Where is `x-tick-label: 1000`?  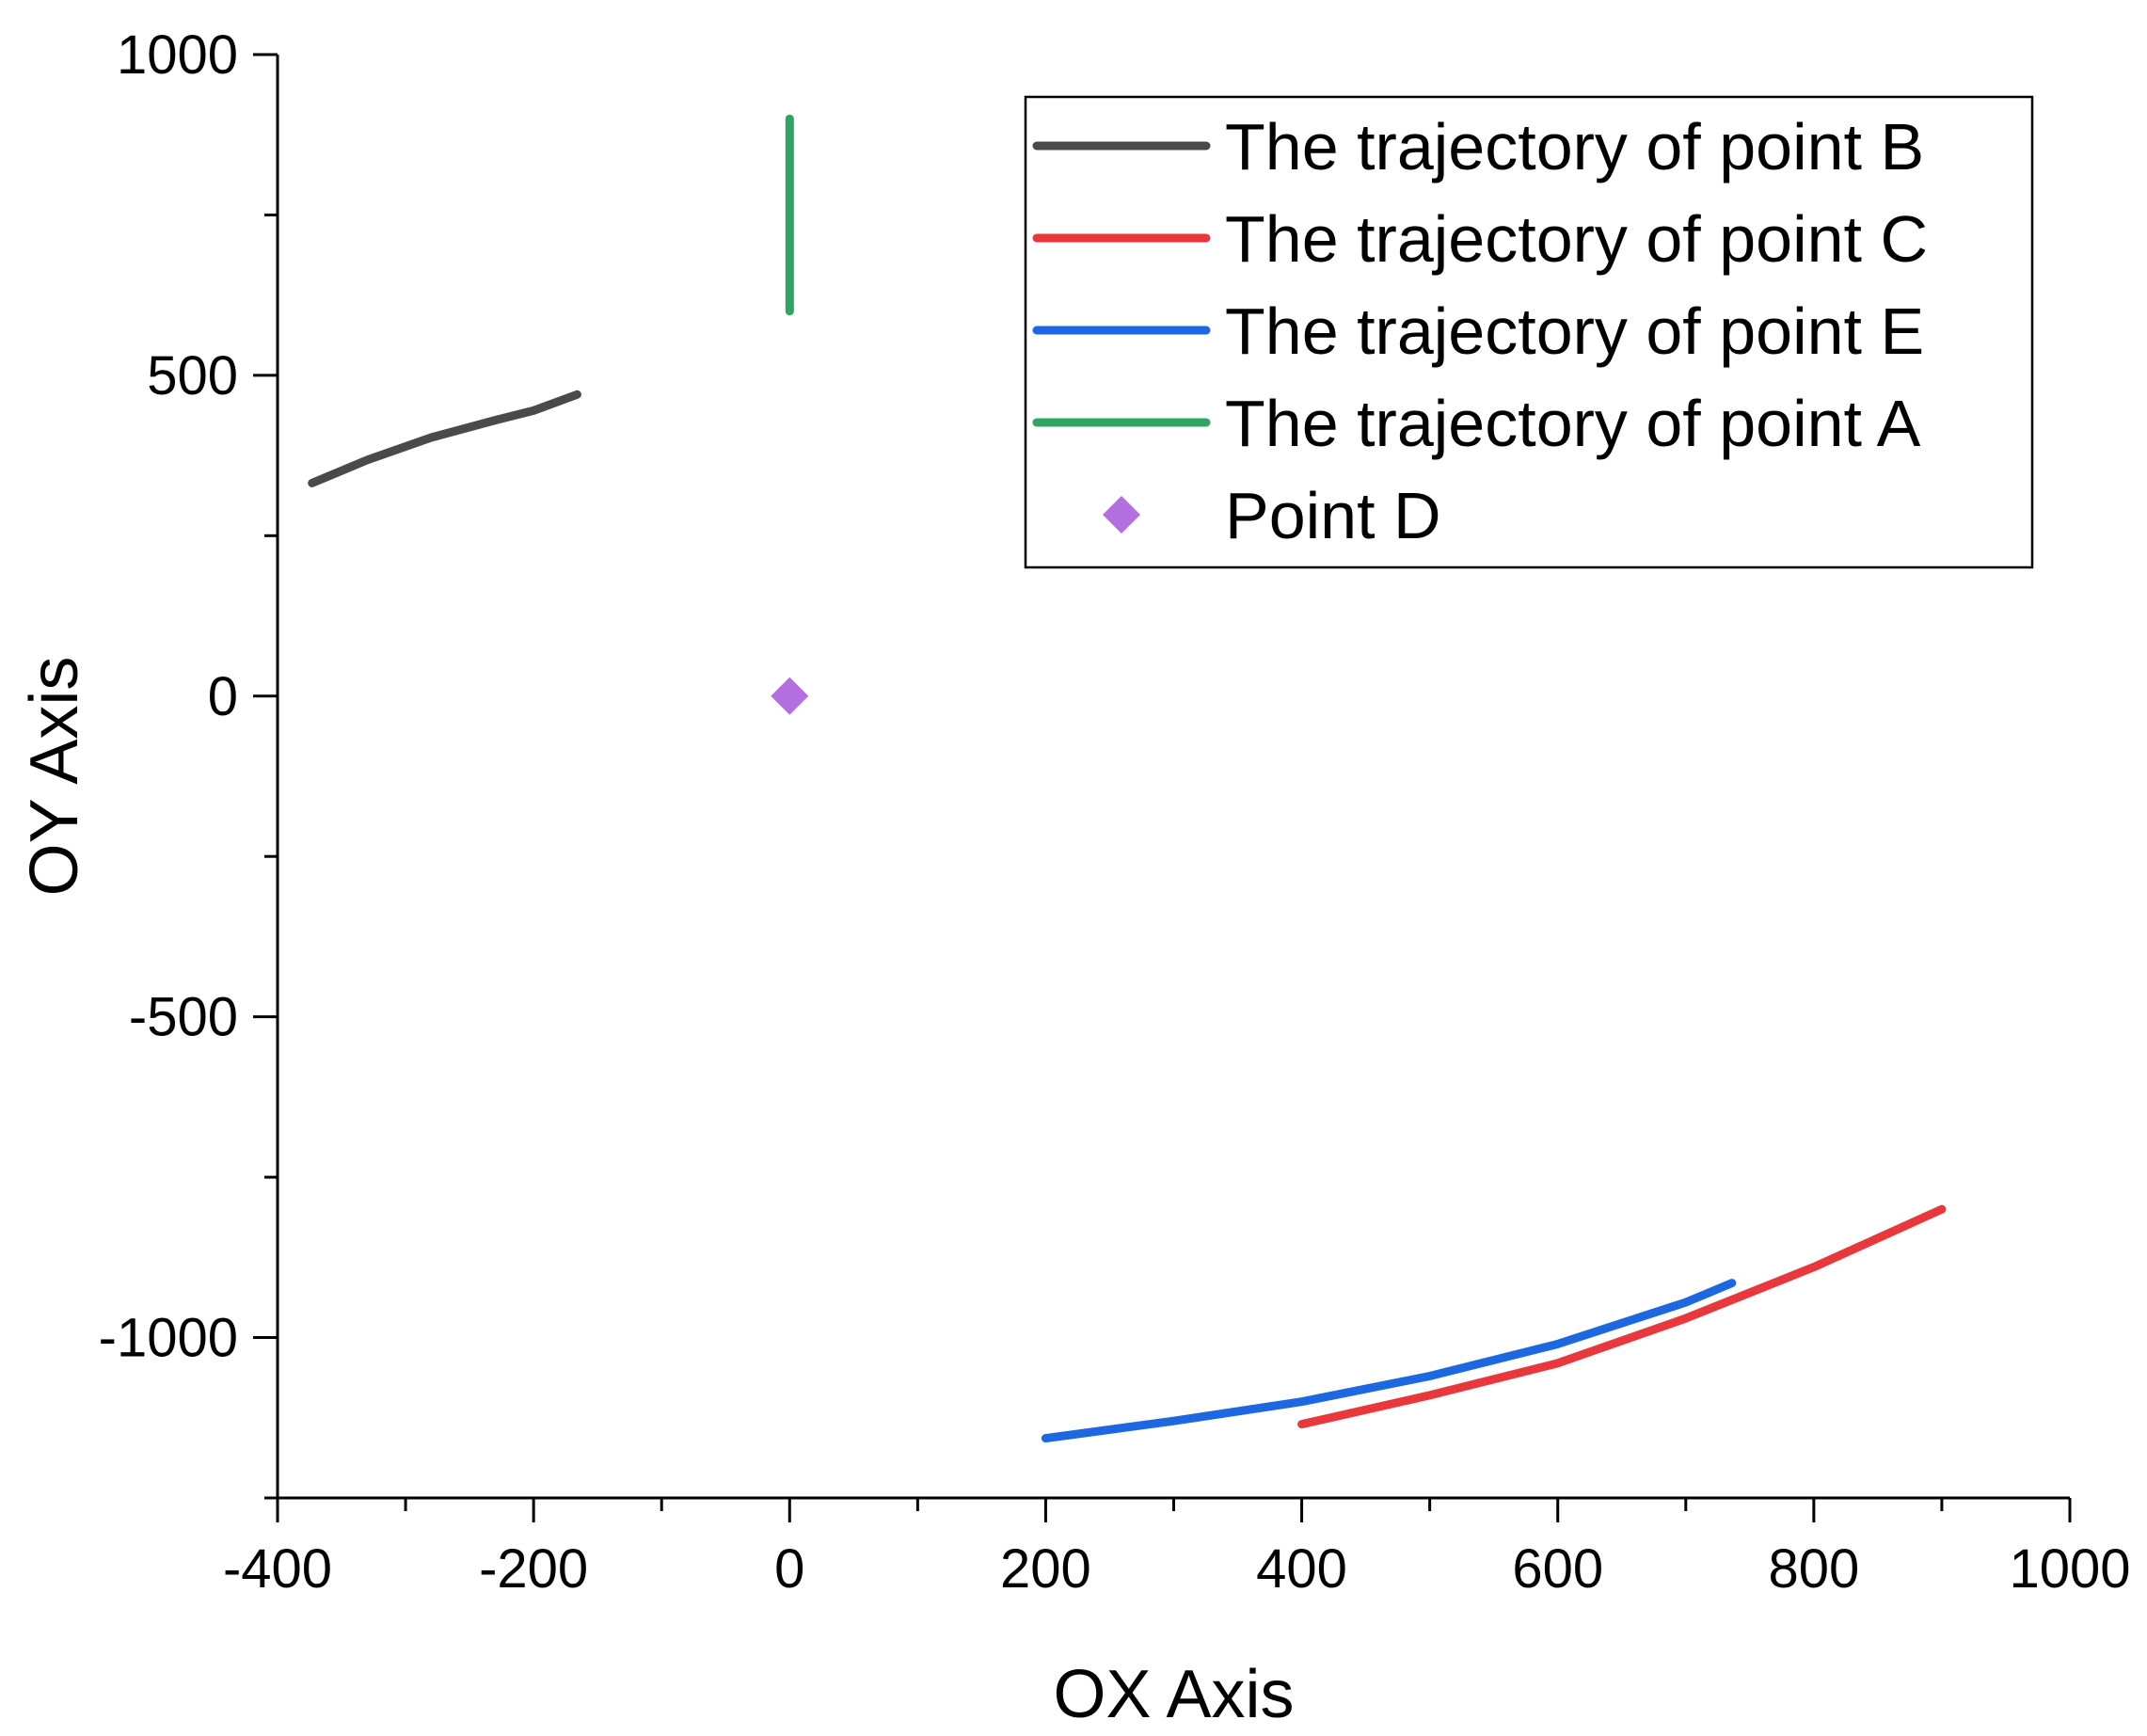 x-tick-label: 1000 is located at coordinates (2069, 1569).